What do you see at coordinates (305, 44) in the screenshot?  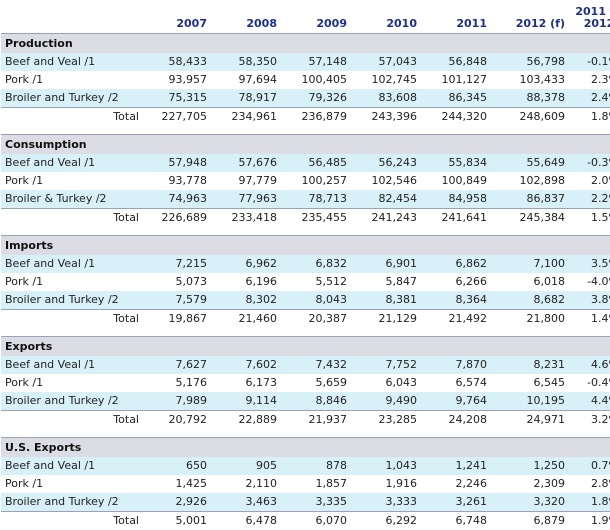 I see `section-header-row: Production` at bounding box center [305, 44].